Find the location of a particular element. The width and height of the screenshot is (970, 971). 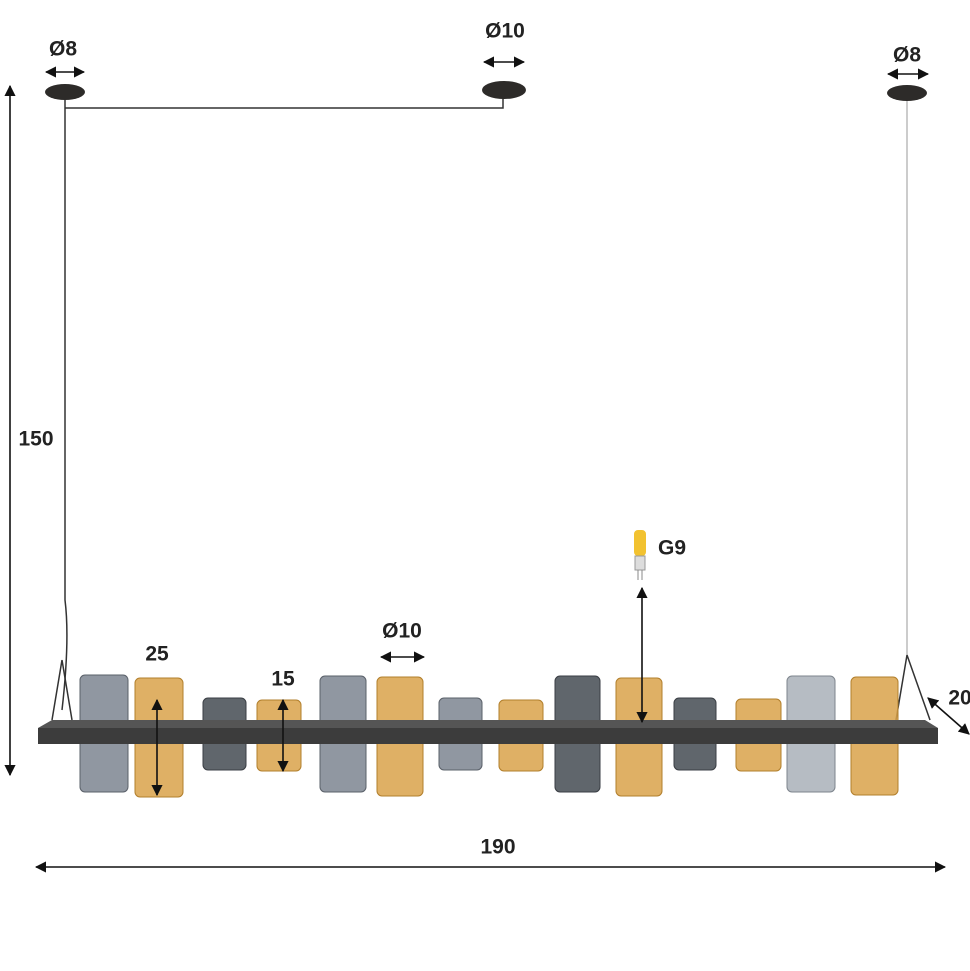

dimension-label: 25 is located at coordinates (157, 654).